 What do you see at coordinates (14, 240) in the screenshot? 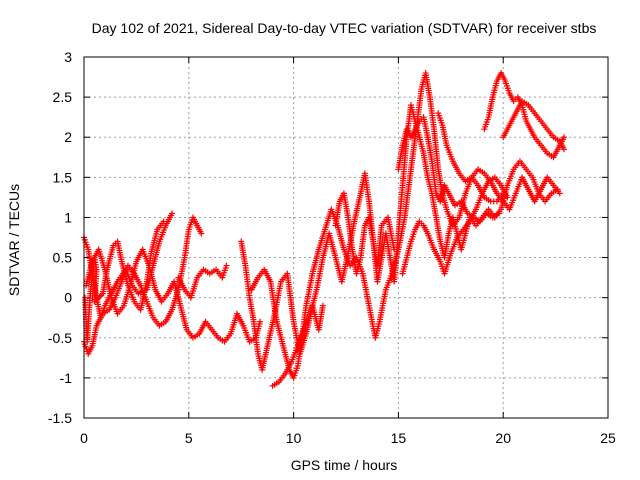
I see `y-axis-title: SDTVAR / TECUs` at bounding box center [14, 240].